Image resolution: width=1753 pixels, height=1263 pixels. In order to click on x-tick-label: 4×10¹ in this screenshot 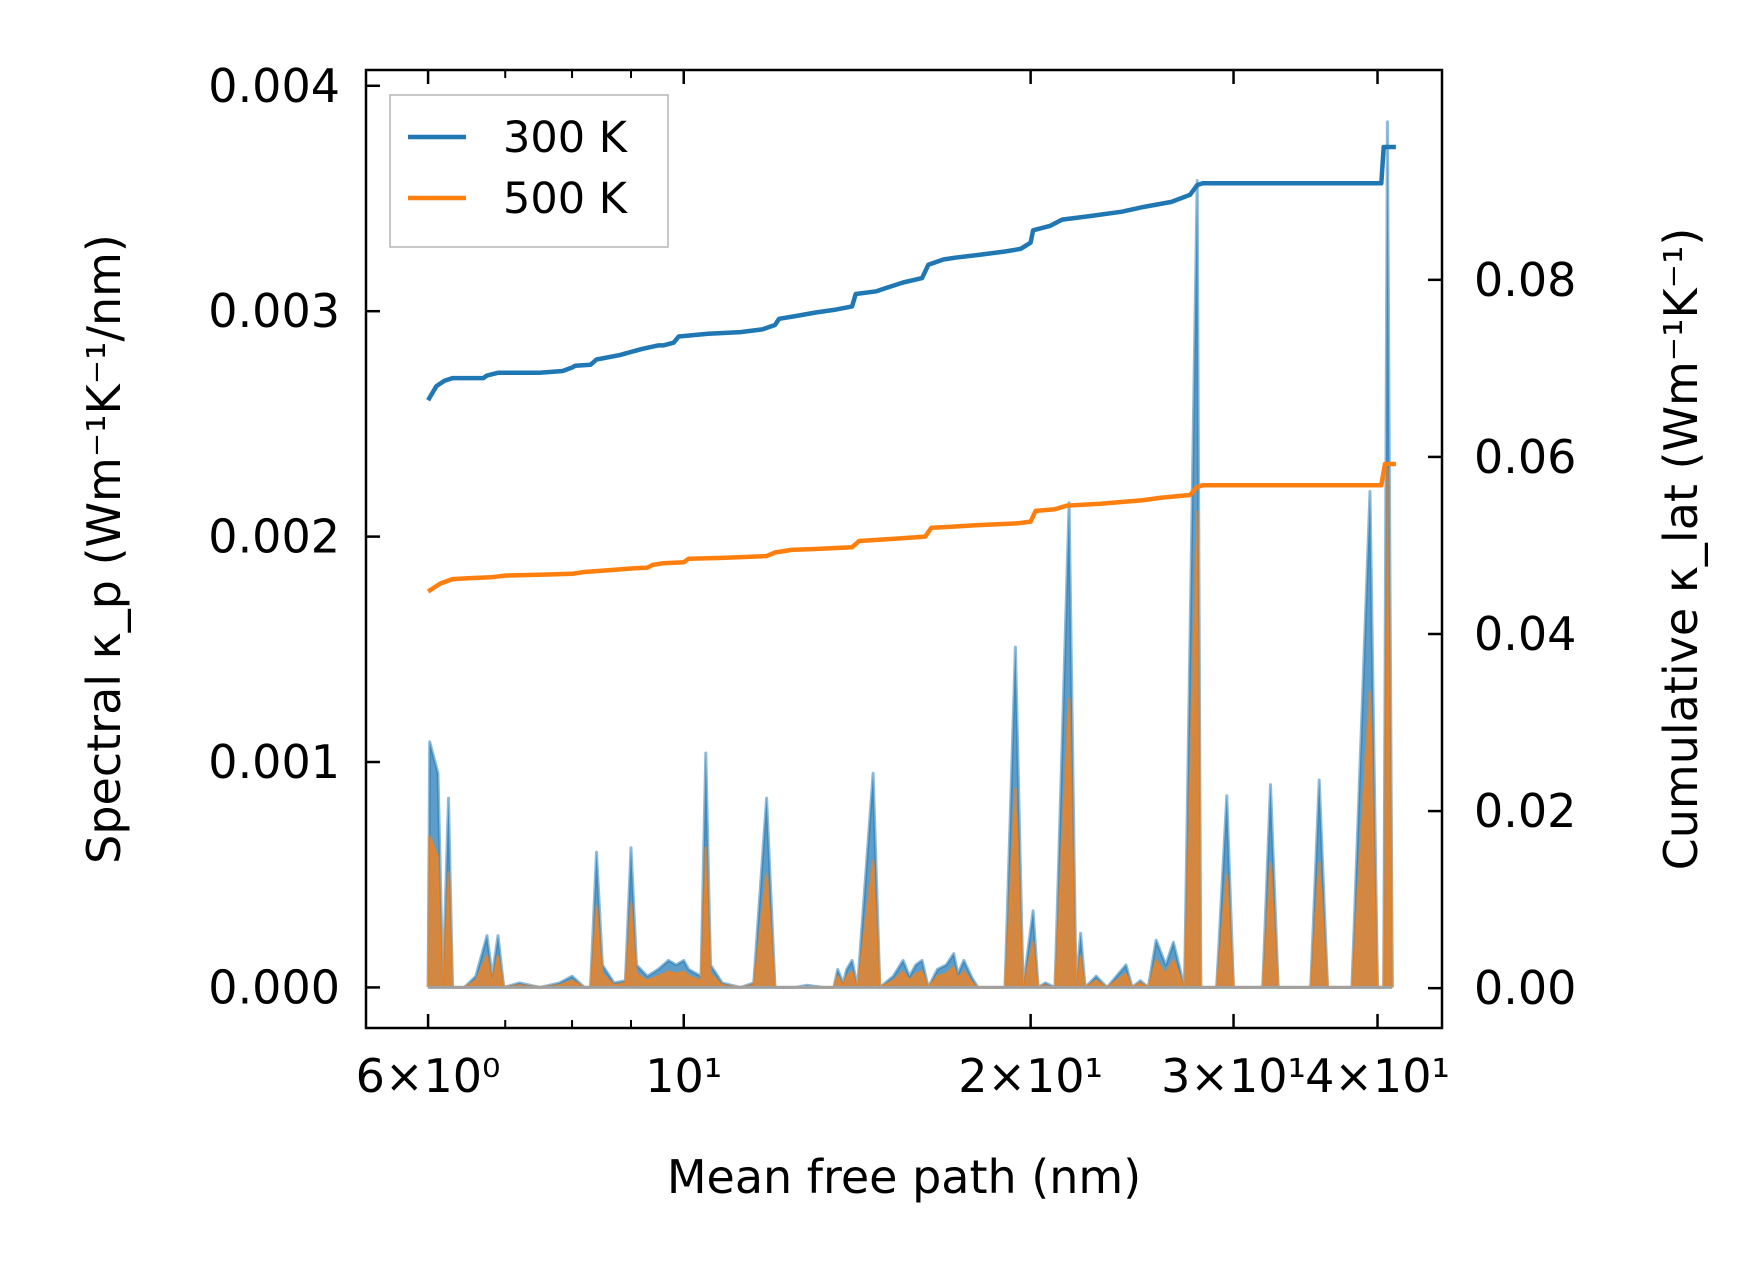, I will do `click(1377, 1076)`.